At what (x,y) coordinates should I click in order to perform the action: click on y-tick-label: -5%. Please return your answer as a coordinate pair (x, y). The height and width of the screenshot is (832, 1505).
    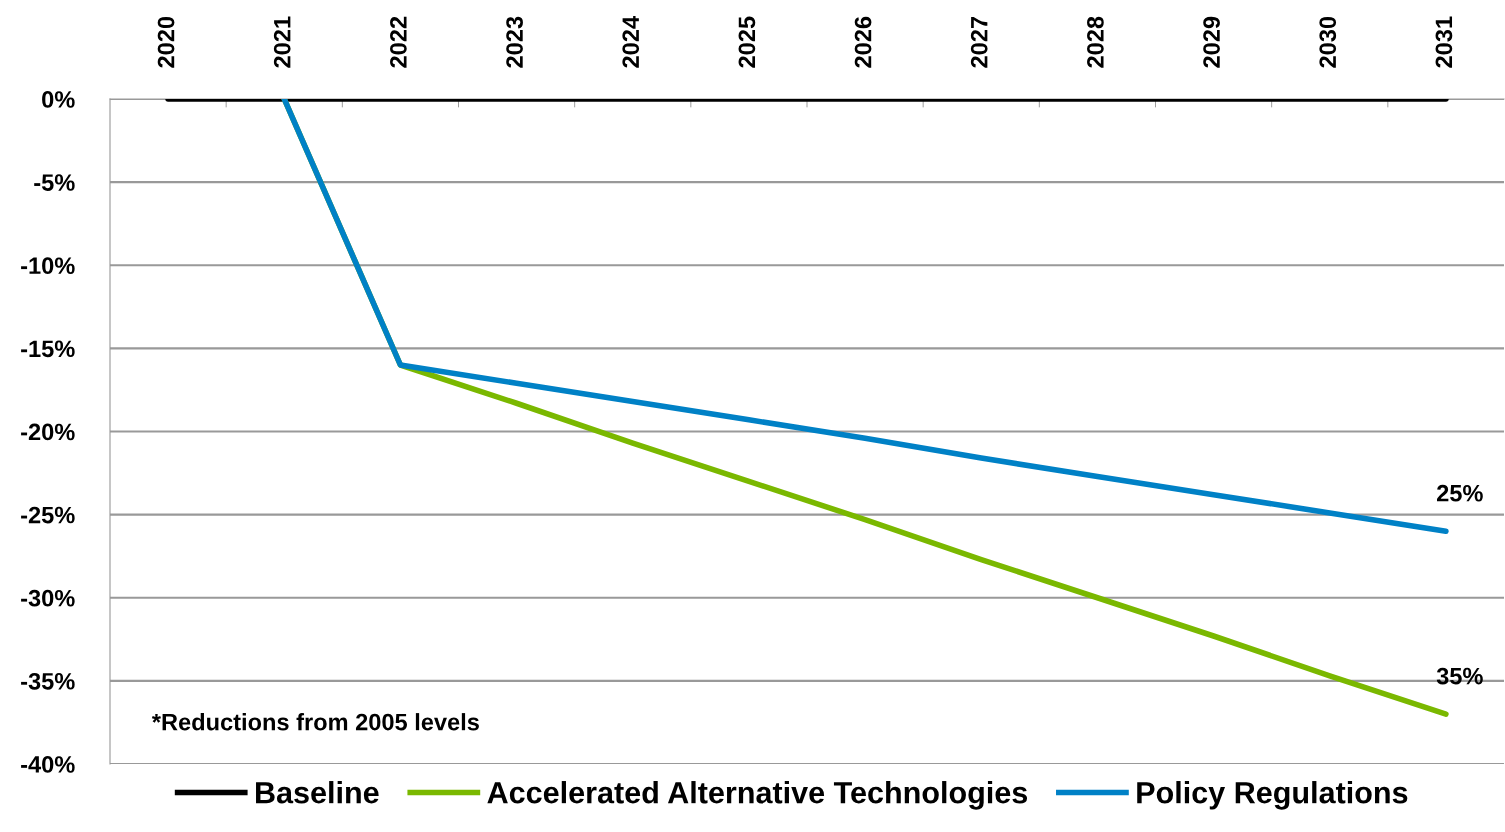
    Looking at the image, I should click on (54, 182).